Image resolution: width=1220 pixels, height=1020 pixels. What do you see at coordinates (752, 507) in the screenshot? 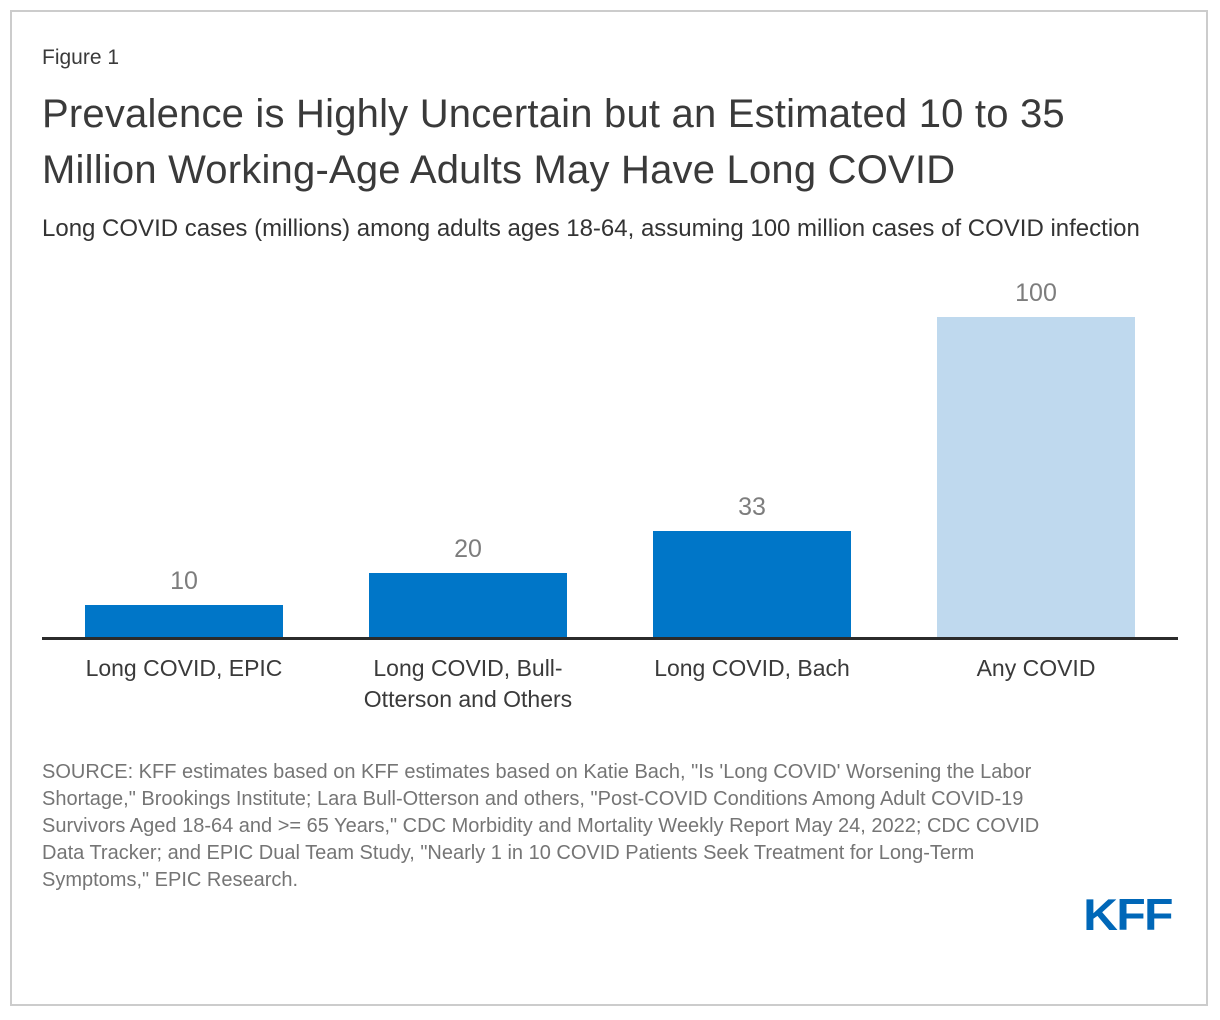
I see `bar-value-label: 33` at bounding box center [752, 507].